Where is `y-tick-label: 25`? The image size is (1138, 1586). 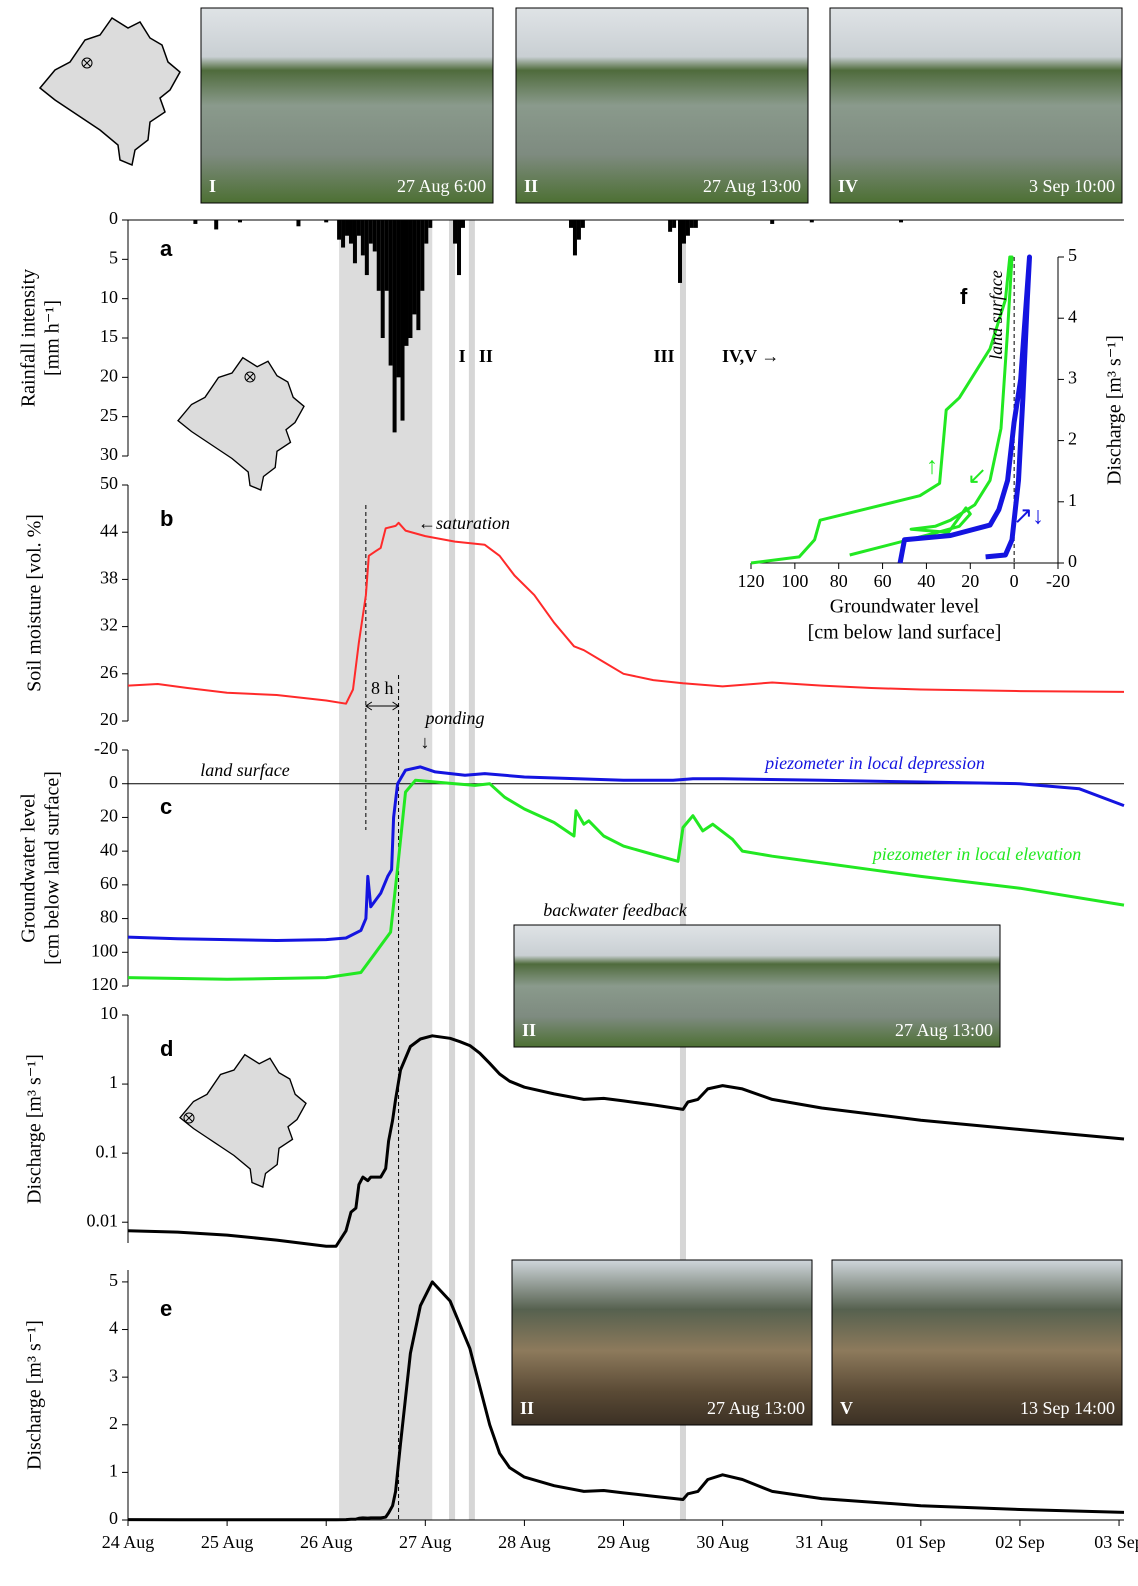
y-tick-label: 25 is located at coordinates (109, 415).